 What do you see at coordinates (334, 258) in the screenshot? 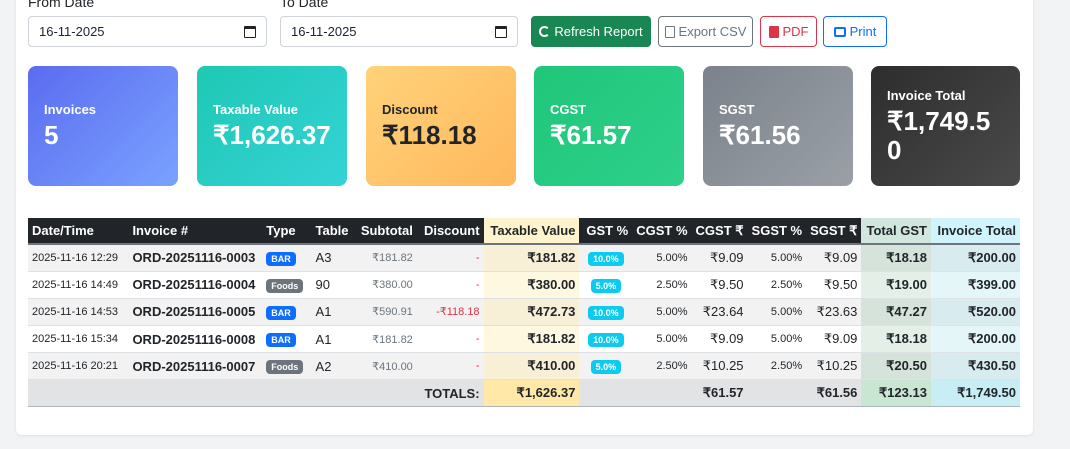
I see `cell-table: A3` at bounding box center [334, 258].